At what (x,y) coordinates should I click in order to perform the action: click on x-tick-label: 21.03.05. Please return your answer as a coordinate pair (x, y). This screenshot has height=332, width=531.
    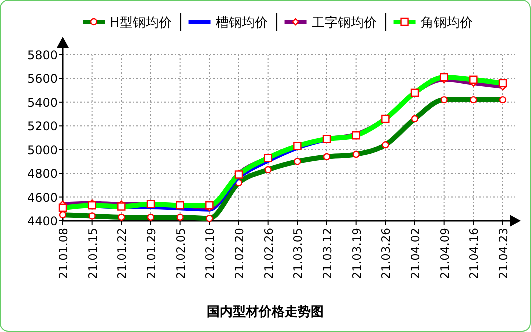
    Looking at the image, I should click on (298, 254).